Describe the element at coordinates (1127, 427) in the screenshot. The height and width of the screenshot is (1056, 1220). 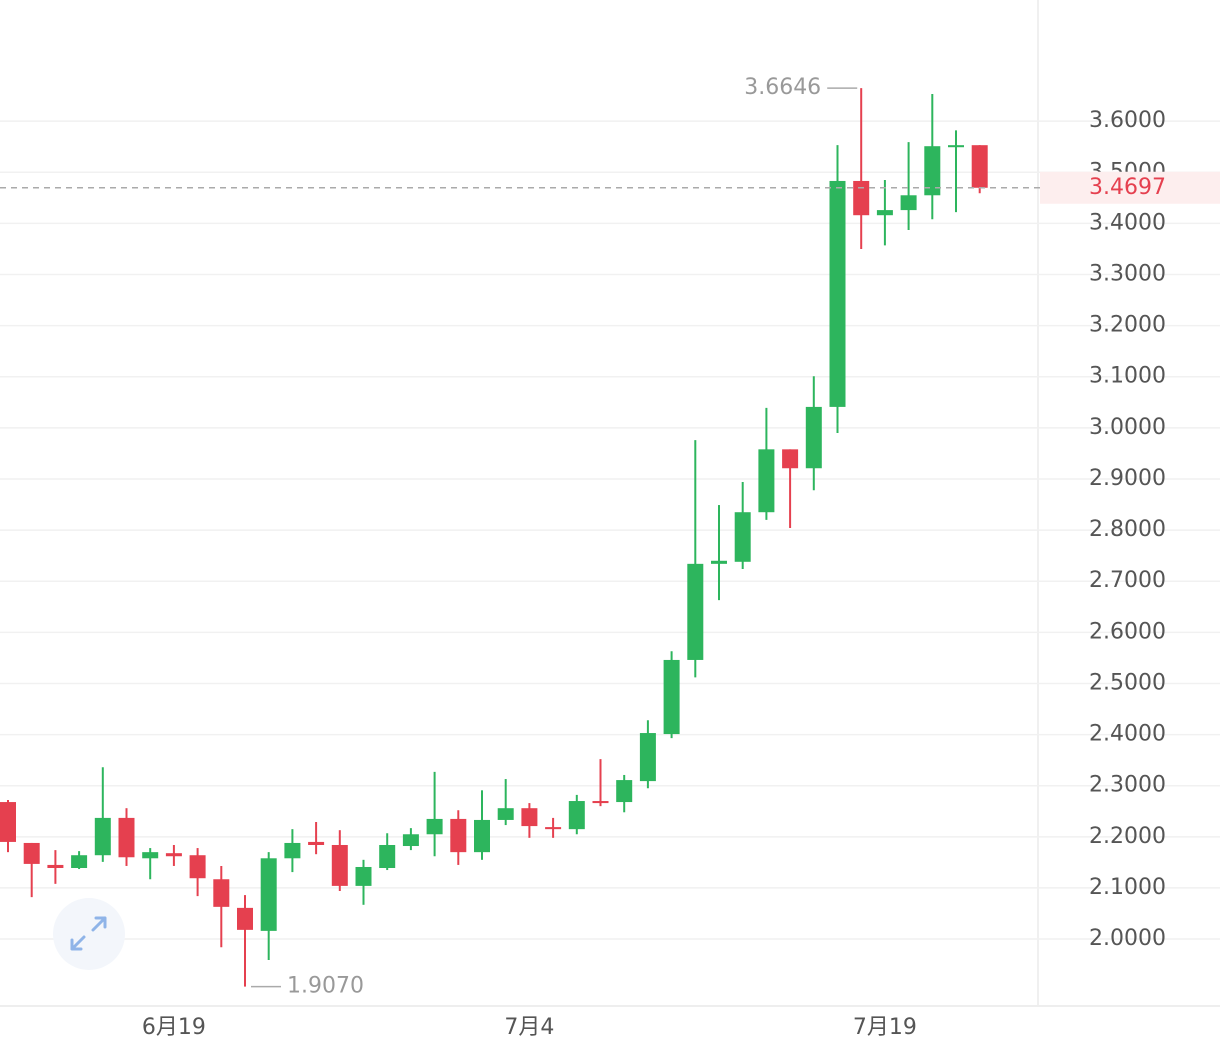
I see `y-tick-label: 3.0000` at that location.